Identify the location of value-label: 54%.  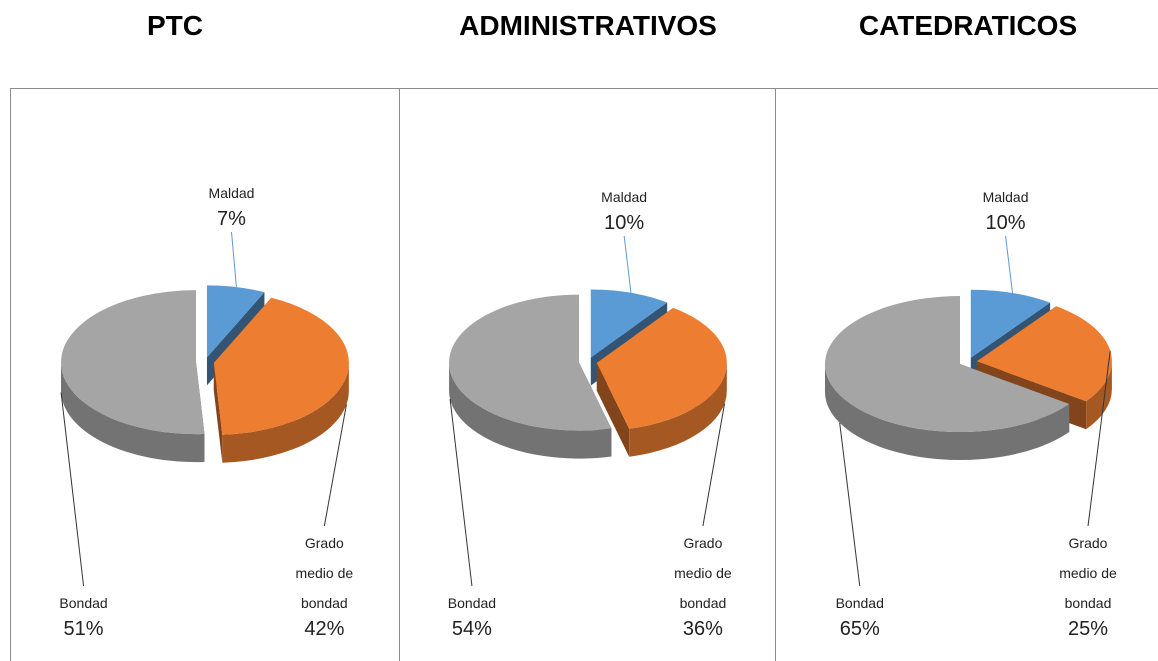
(471, 629).